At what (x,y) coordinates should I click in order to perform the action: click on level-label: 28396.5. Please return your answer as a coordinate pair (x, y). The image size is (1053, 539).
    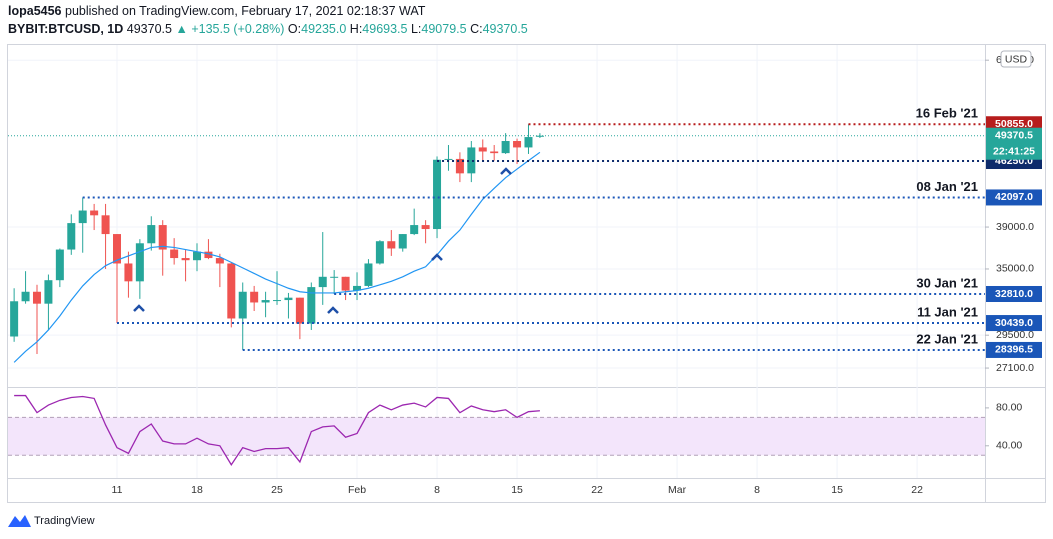
    Looking at the image, I should click on (1014, 350).